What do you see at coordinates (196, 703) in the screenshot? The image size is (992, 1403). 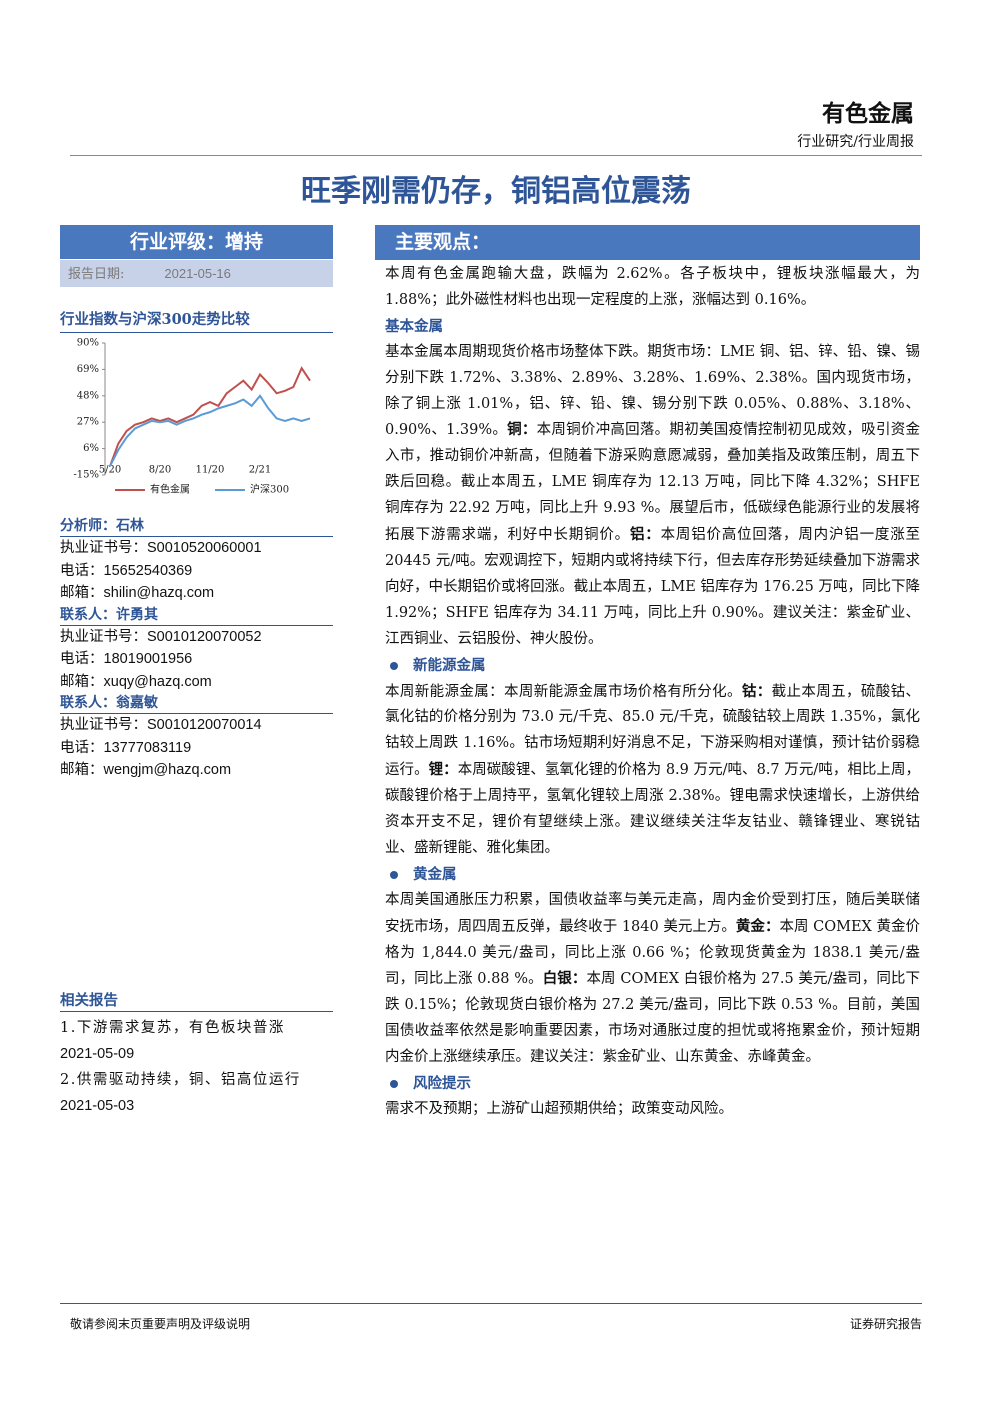 I see `contact-heading: 联系人：翁嘉敏` at bounding box center [196, 703].